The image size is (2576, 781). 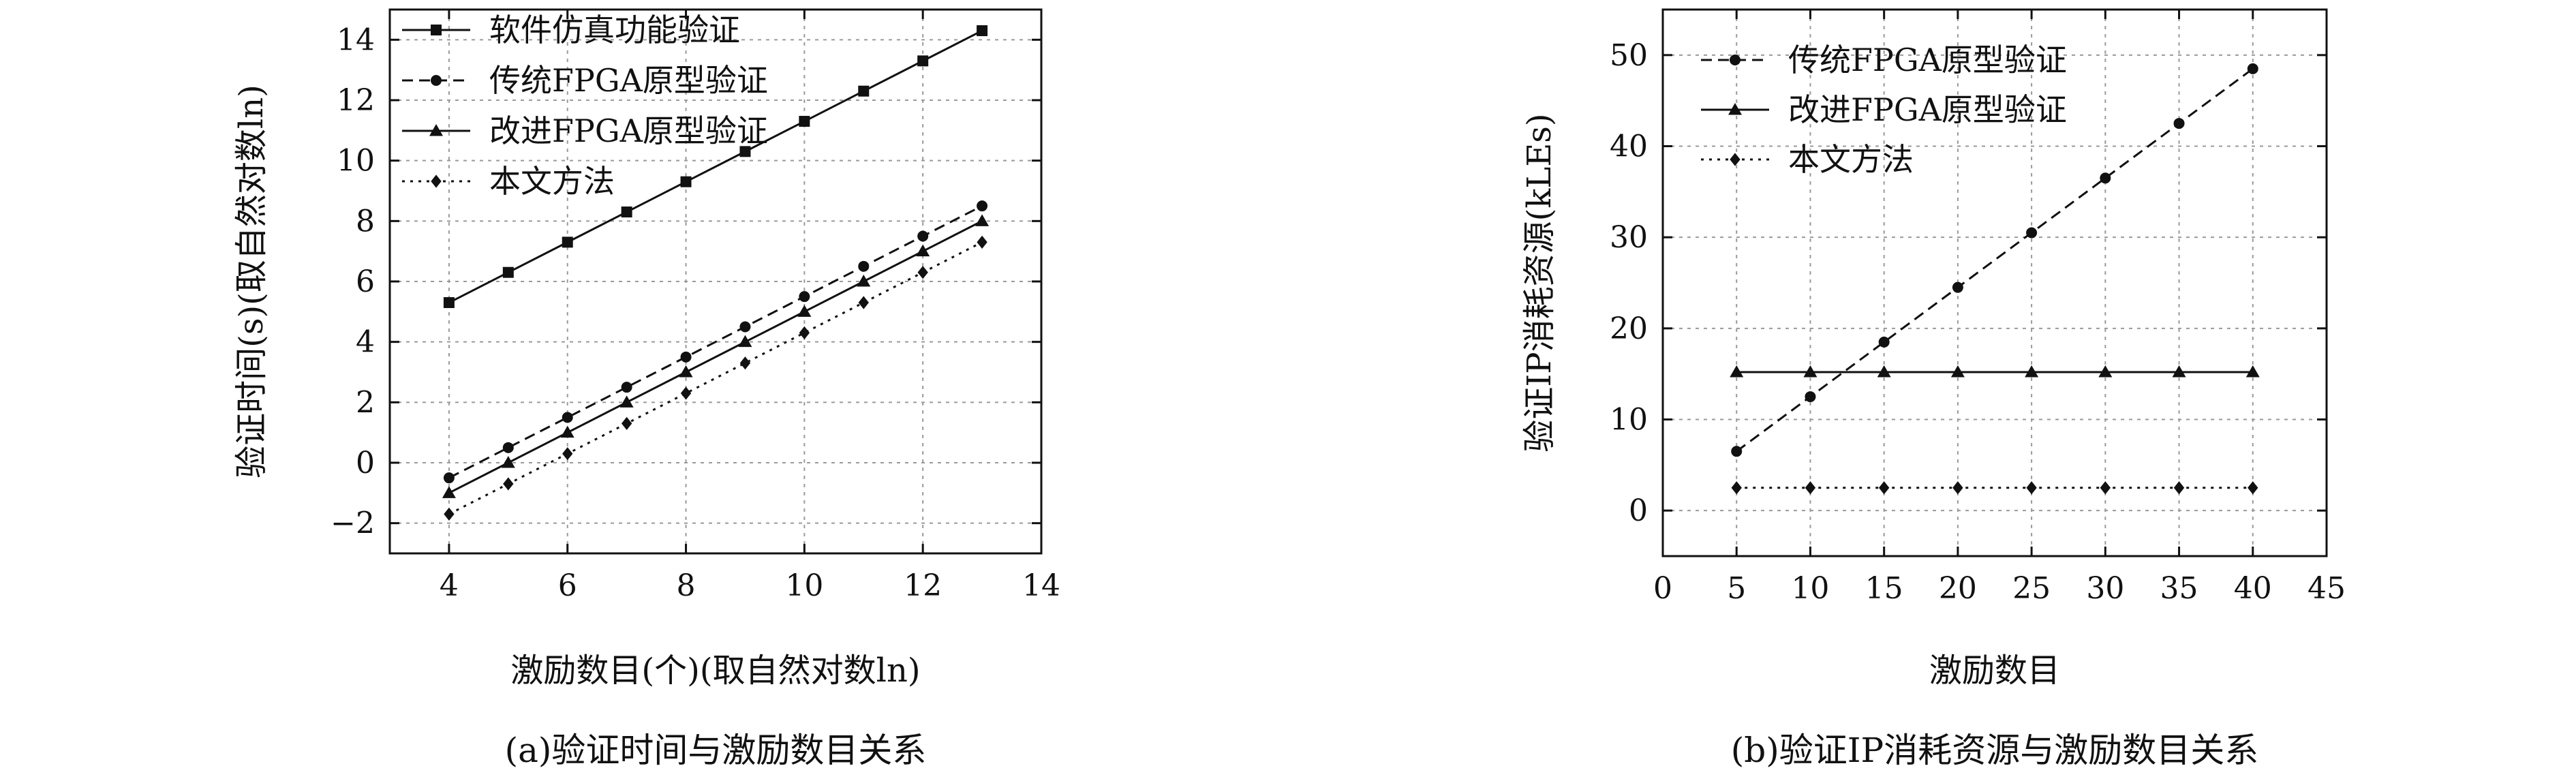 What do you see at coordinates (2253, 589) in the screenshot?
I see `x-tick-label: 40` at bounding box center [2253, 589].